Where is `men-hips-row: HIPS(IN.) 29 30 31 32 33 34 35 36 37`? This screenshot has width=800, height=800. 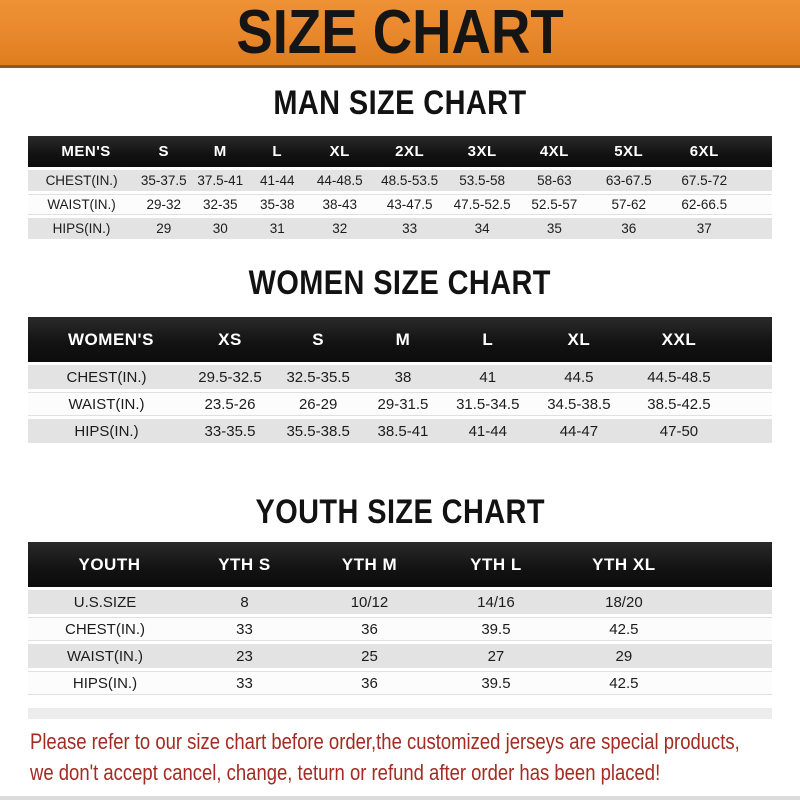 men-hips-row: HIPS(IN.) 29 30 31 32 33 34 35 36 37 is located at coordinates (400, 228).